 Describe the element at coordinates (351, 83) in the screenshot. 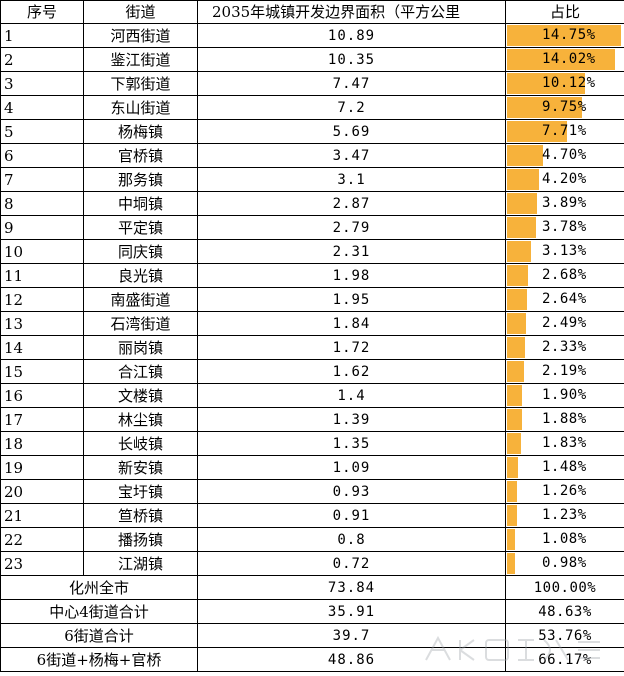

I see `cell-area: 7.47` at that location.